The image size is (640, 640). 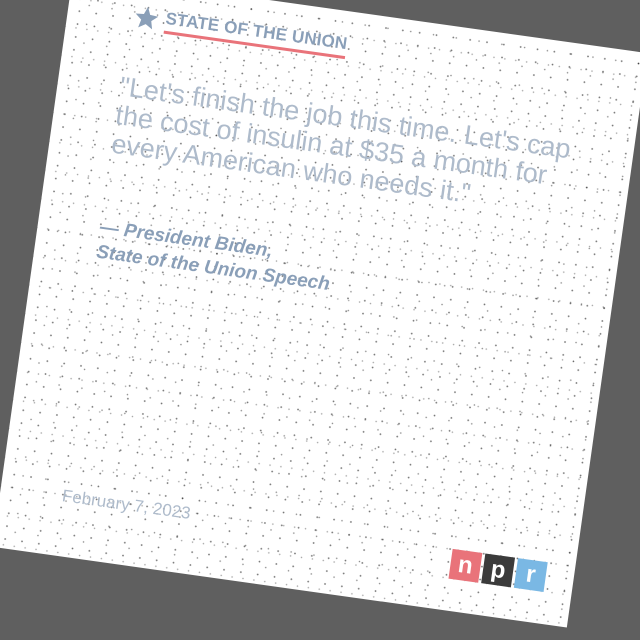 I want to click on npr-letter-p: p, so click(x=498, y=570).